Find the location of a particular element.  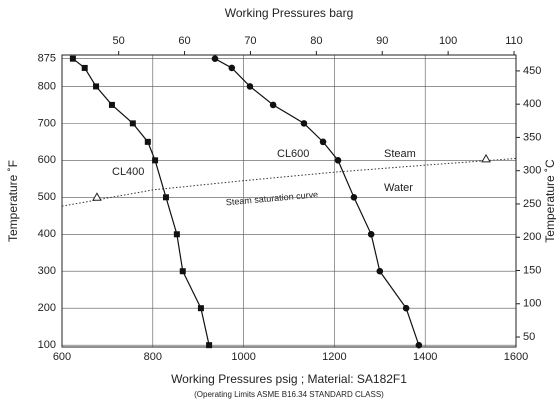

chart-title: Working Pressures barg is located at coordinates (289, 13).